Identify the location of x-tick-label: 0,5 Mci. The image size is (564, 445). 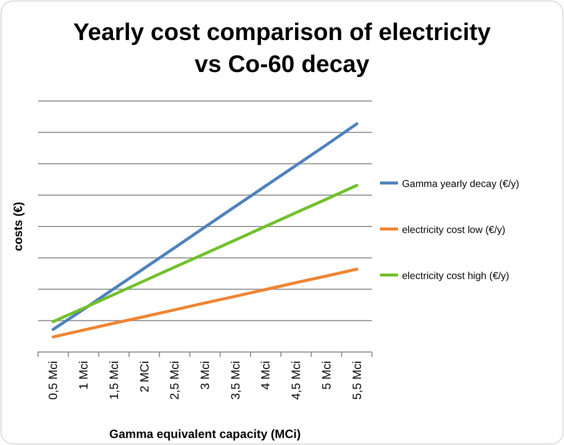
(53, 380).